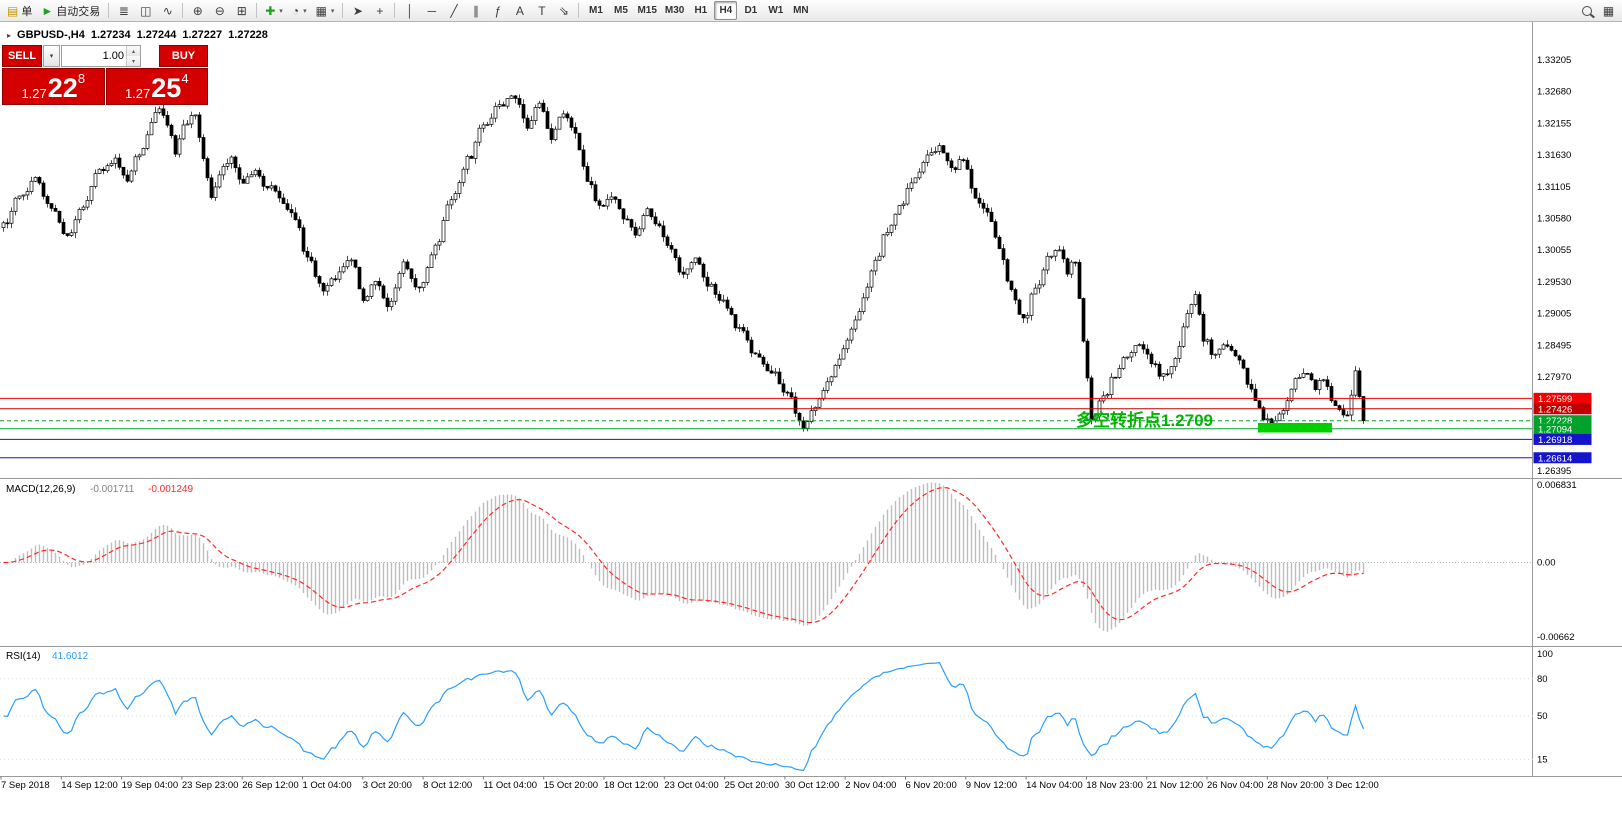 Image resolution: width=1622 pixels, height=820 pixels. Describe the element at coordinates (19, 10) in the screenshot. I see `new-order-button: ▤ 单` at that location.